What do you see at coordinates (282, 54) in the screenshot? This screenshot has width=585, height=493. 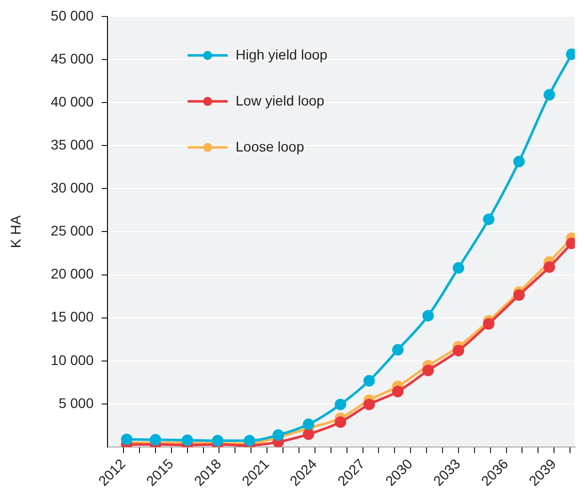 I see `legend-label: High yield loop` at bounding box center [282, 54].